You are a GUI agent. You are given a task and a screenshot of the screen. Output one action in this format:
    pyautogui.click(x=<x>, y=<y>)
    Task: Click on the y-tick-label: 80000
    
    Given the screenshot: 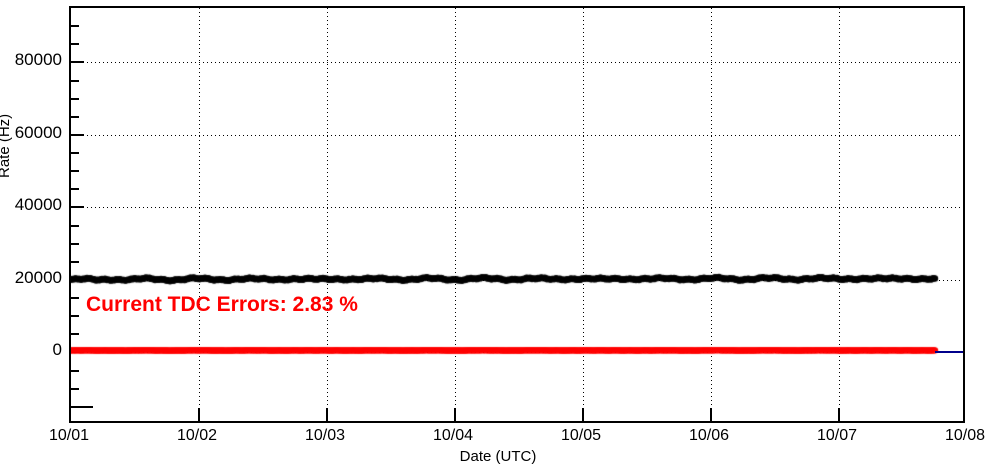 What is the action you would take?
    pyautogui.click(x=38, y=60)
    